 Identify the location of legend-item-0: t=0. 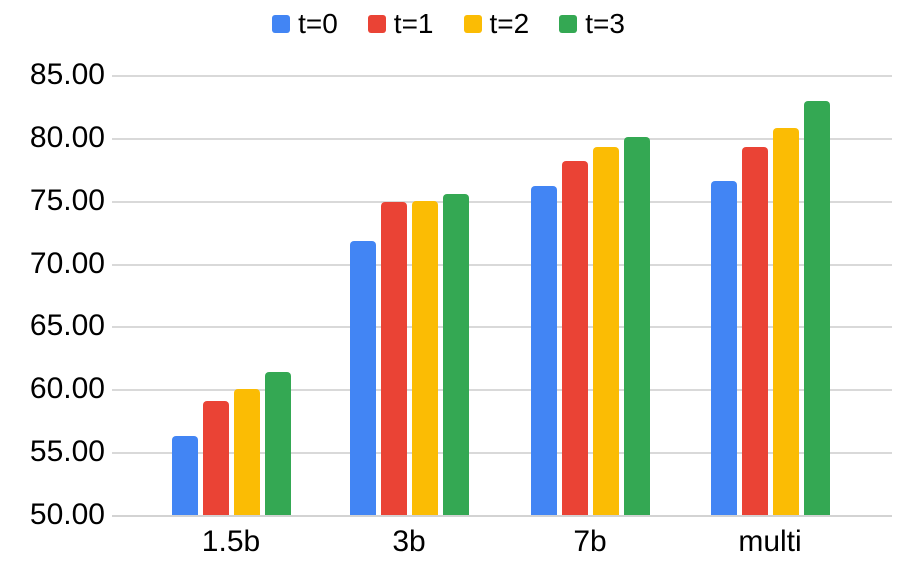
(305, 24).